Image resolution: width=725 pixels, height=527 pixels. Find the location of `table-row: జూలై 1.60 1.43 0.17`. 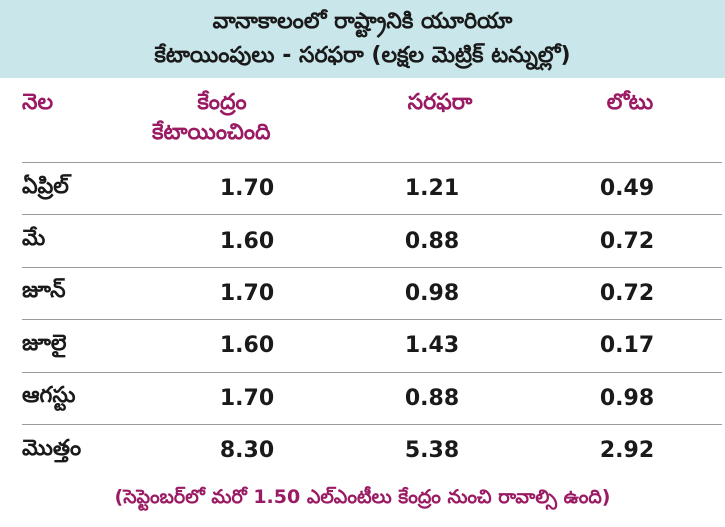

table-row: జూలై 1.60 1.43 0.17 is located at coordinates (372, 346).